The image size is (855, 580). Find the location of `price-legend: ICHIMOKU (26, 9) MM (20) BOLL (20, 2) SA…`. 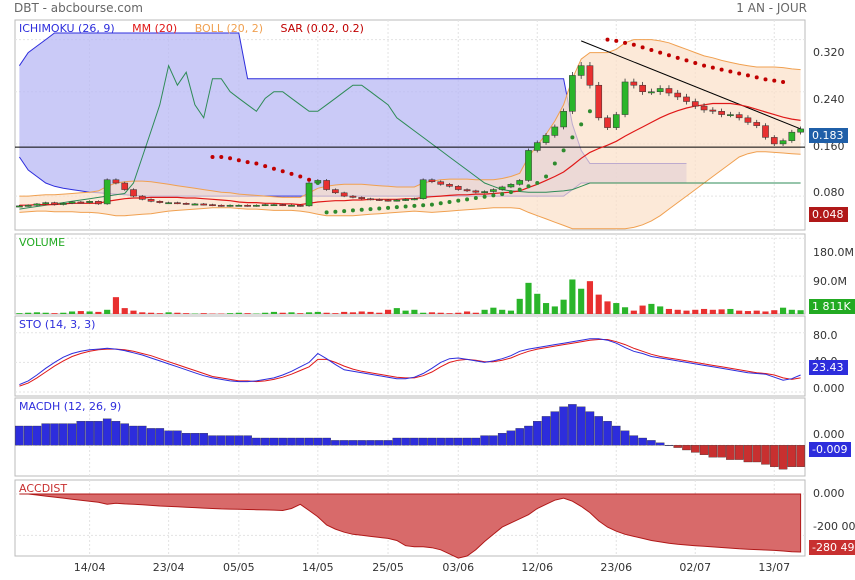

price-legend: ICHIMOKU (26, 9) MM (20) BOLL (20, 2) SA… is located at coordinates (198, 28).